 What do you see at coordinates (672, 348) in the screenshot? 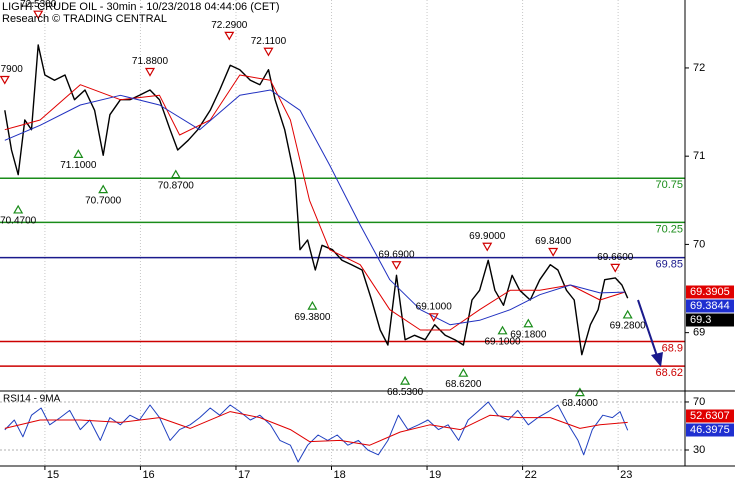
I see `level-label: 68.9` at bounding box center [672, 348].